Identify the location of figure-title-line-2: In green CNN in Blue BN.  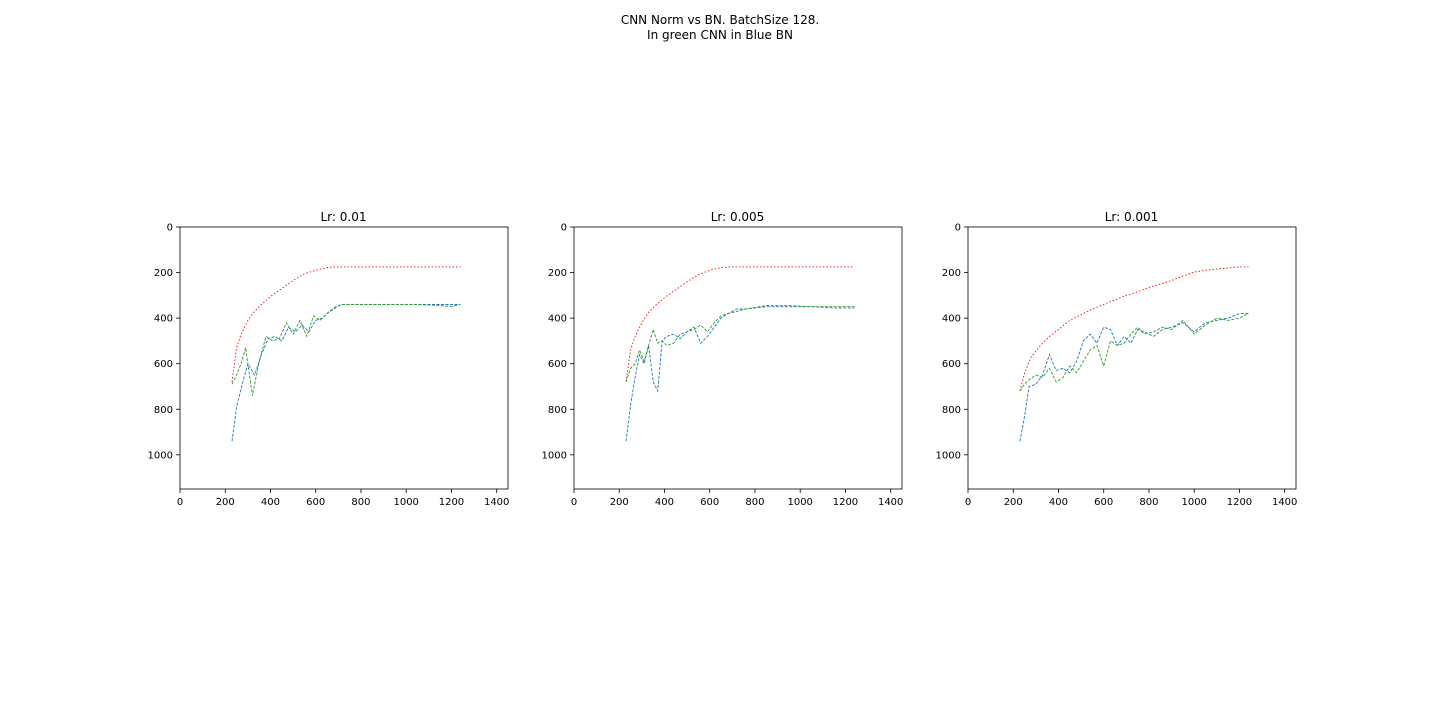
(720, 35).